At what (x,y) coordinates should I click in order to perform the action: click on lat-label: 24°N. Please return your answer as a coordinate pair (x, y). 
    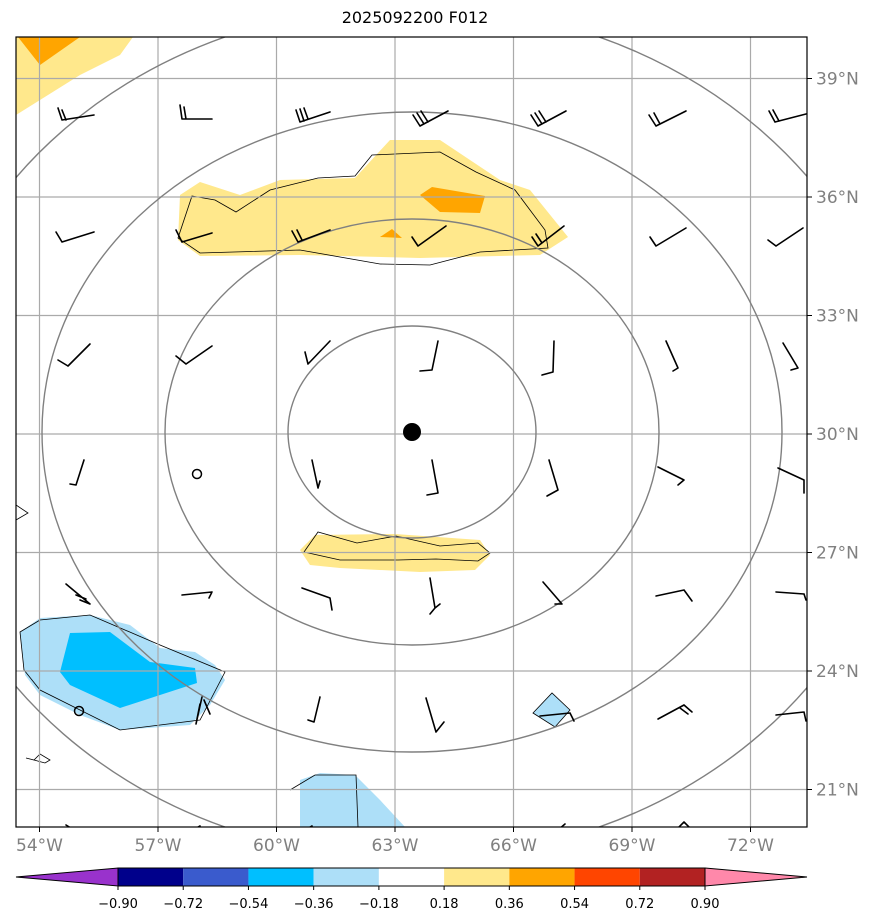
    Looking at the image, I should click on (837, 672).